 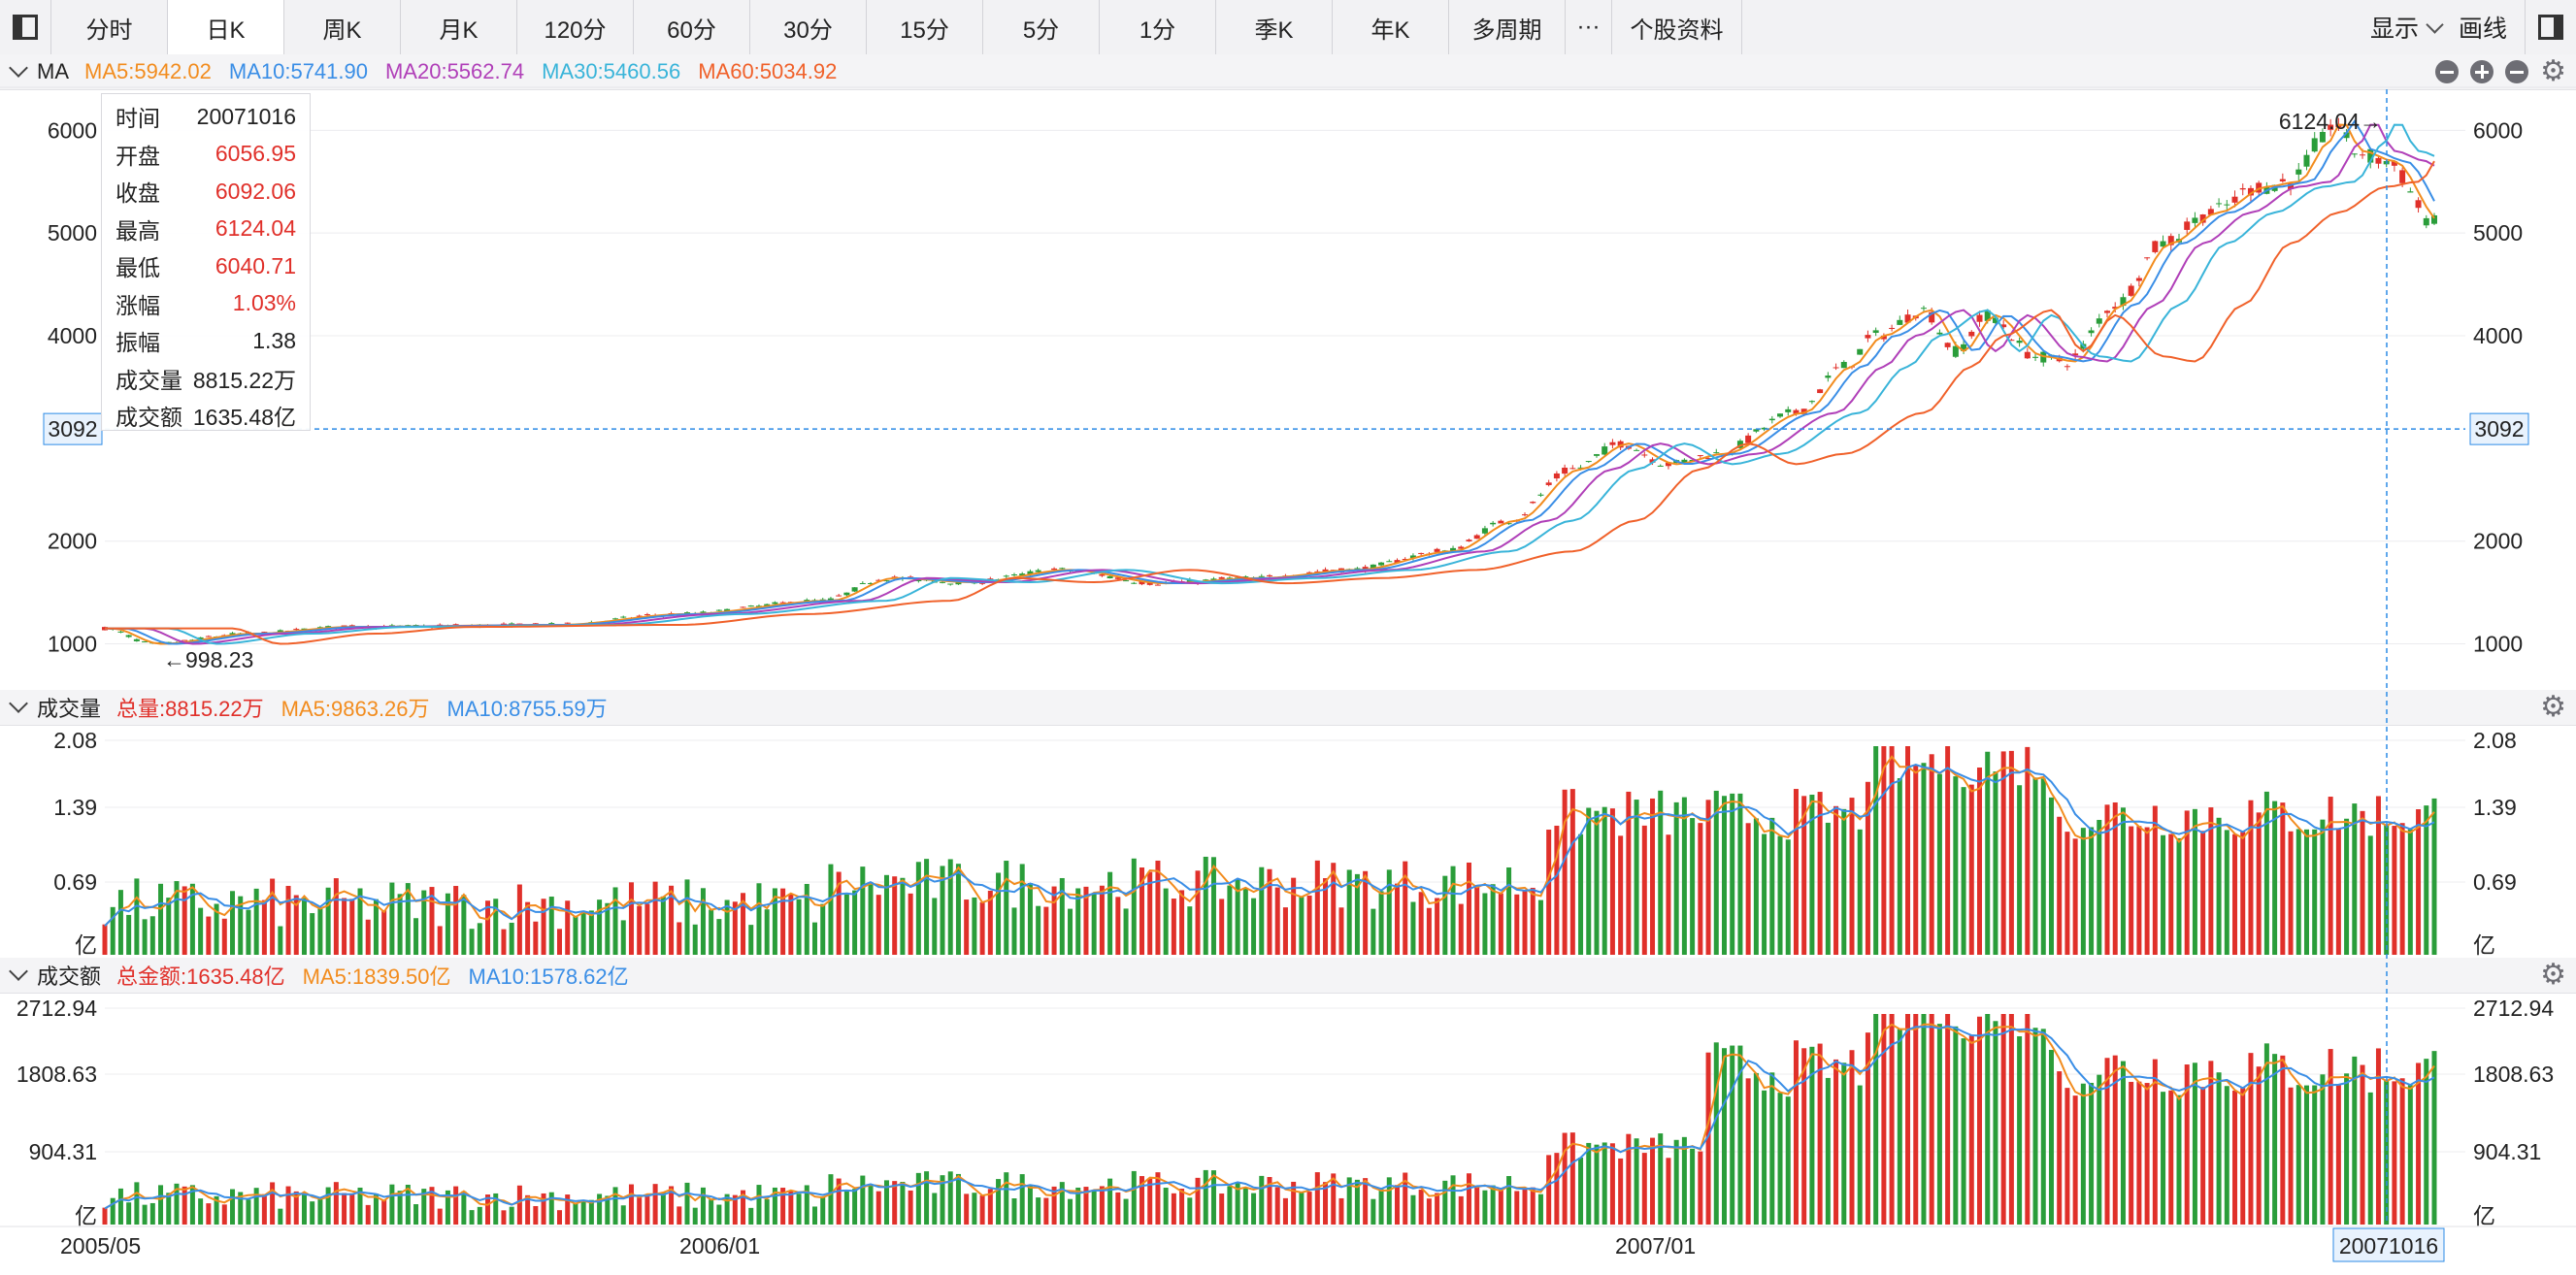 I want to click on display-menu: 显示, so click(x=2407, y=27).